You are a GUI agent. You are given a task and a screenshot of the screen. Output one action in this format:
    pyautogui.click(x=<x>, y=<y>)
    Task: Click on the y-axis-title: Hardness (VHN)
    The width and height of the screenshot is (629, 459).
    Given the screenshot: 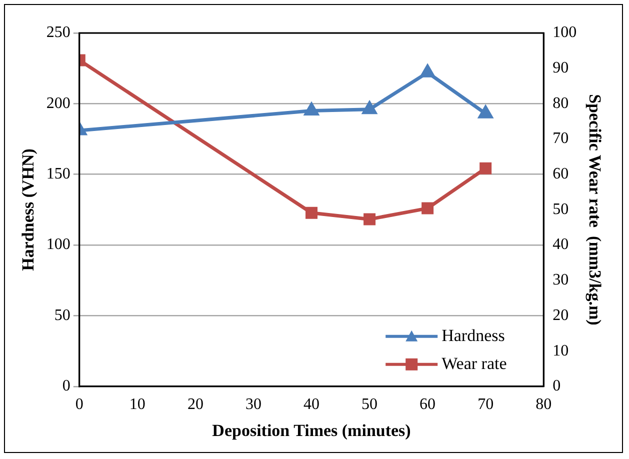 What is the action you would take?
    pyautogui.click(x=28, y=209)
    